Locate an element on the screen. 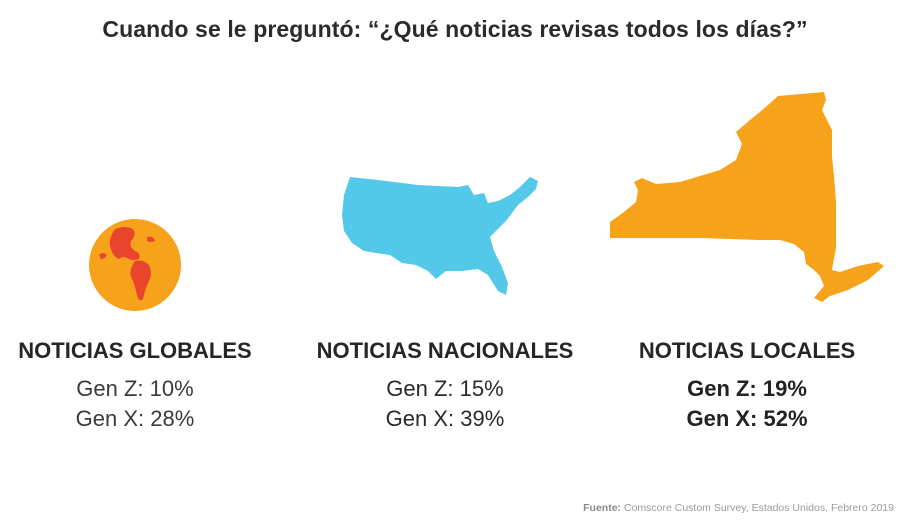  gen-z-value: Gen Z: 19% is located at coordinates (747, 388).